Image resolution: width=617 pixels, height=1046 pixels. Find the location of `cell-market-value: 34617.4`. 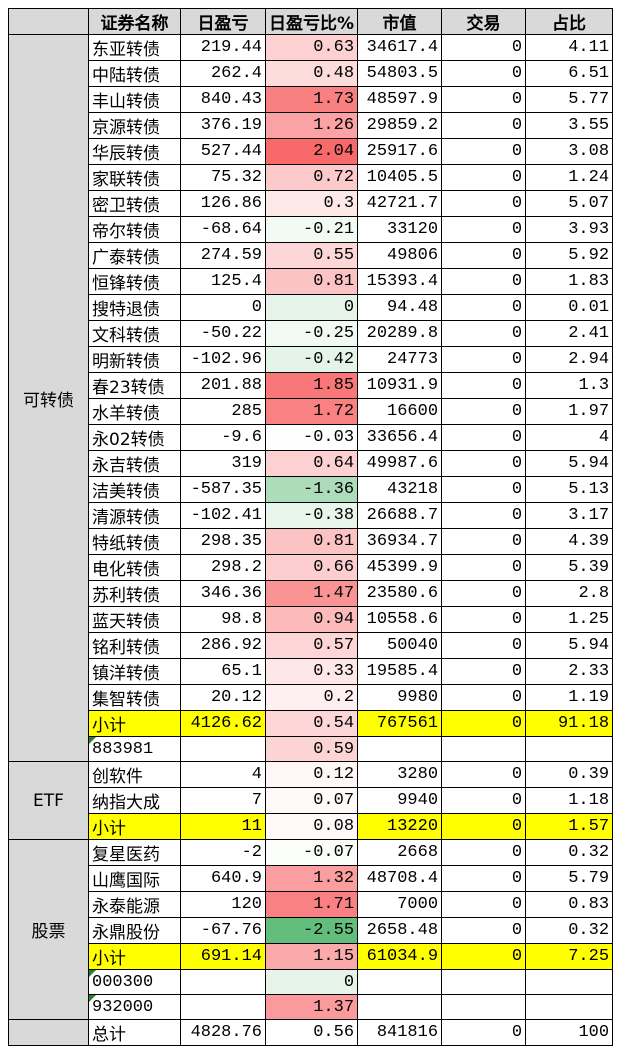

cell-market-value: 34617.4 is located at coordinates (400, 47).